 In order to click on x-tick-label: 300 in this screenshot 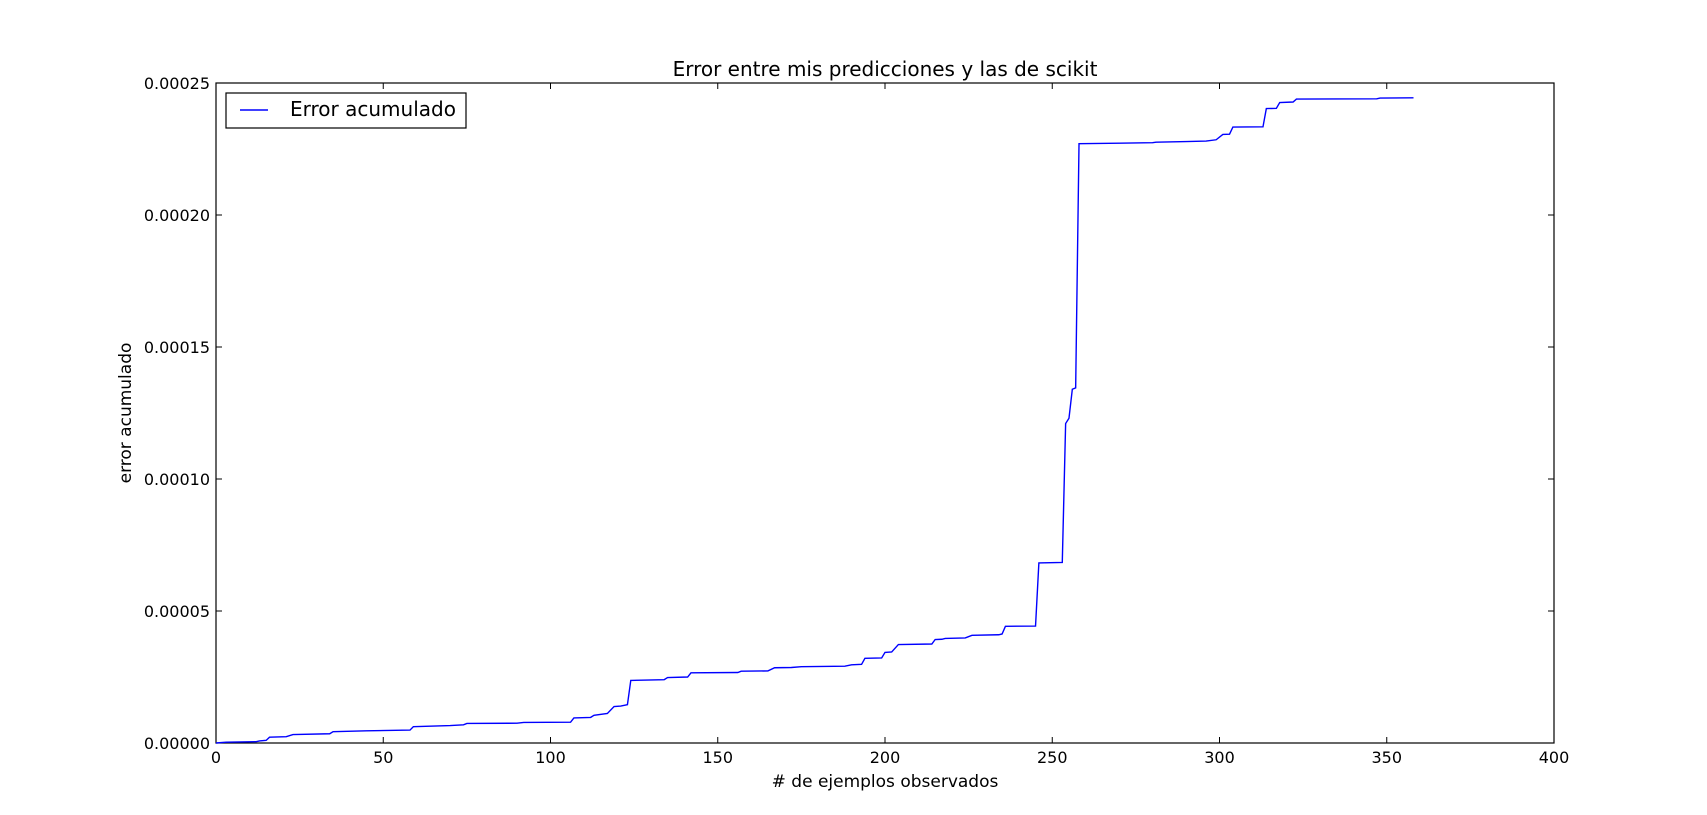, I will do `click(1219, 757)`.